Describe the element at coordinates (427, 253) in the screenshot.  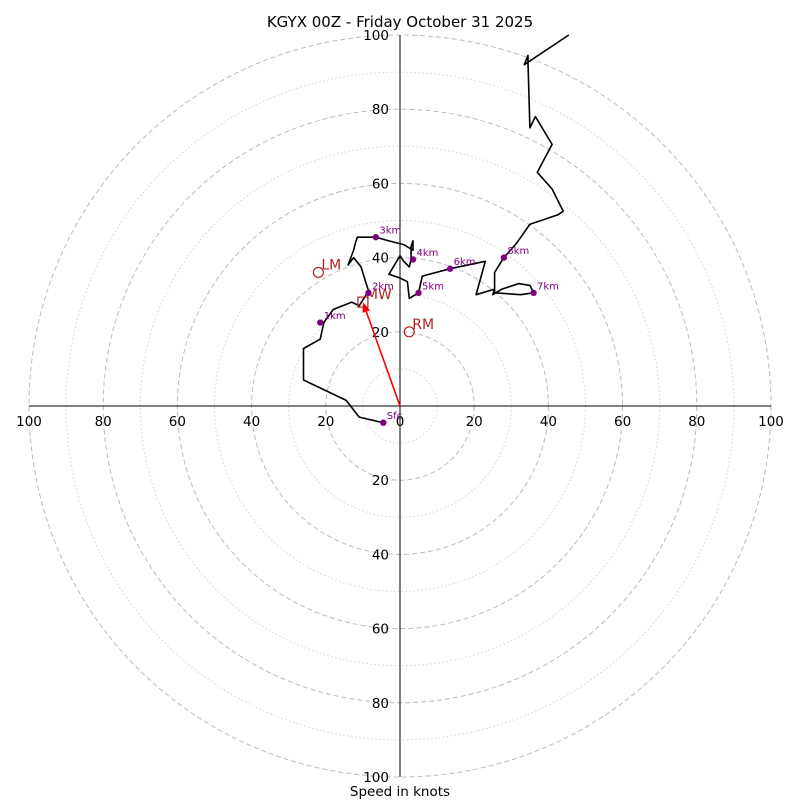
I see `height-label: 4km` at that location.